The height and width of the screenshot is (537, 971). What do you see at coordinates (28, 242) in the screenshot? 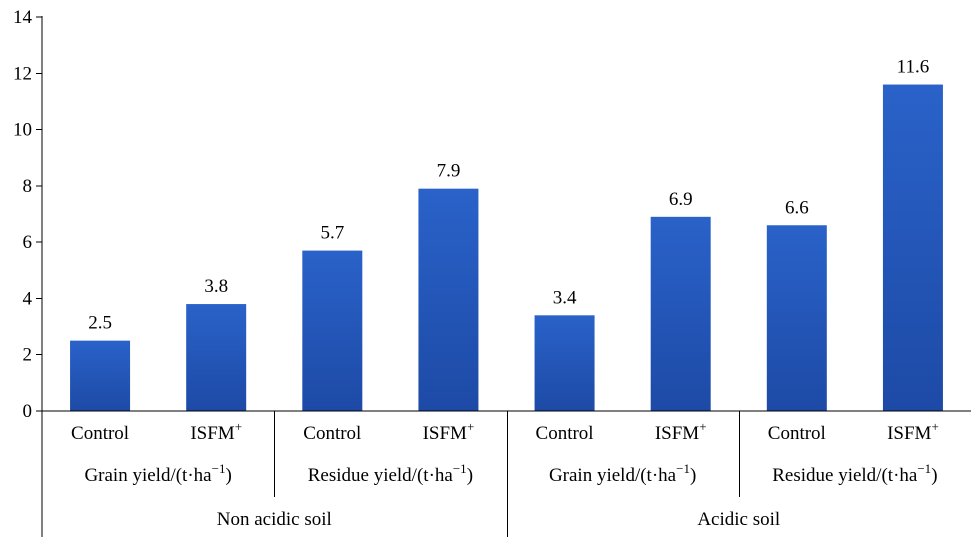
I see `y-tick-label: 6` at bounding box center [28, 242].